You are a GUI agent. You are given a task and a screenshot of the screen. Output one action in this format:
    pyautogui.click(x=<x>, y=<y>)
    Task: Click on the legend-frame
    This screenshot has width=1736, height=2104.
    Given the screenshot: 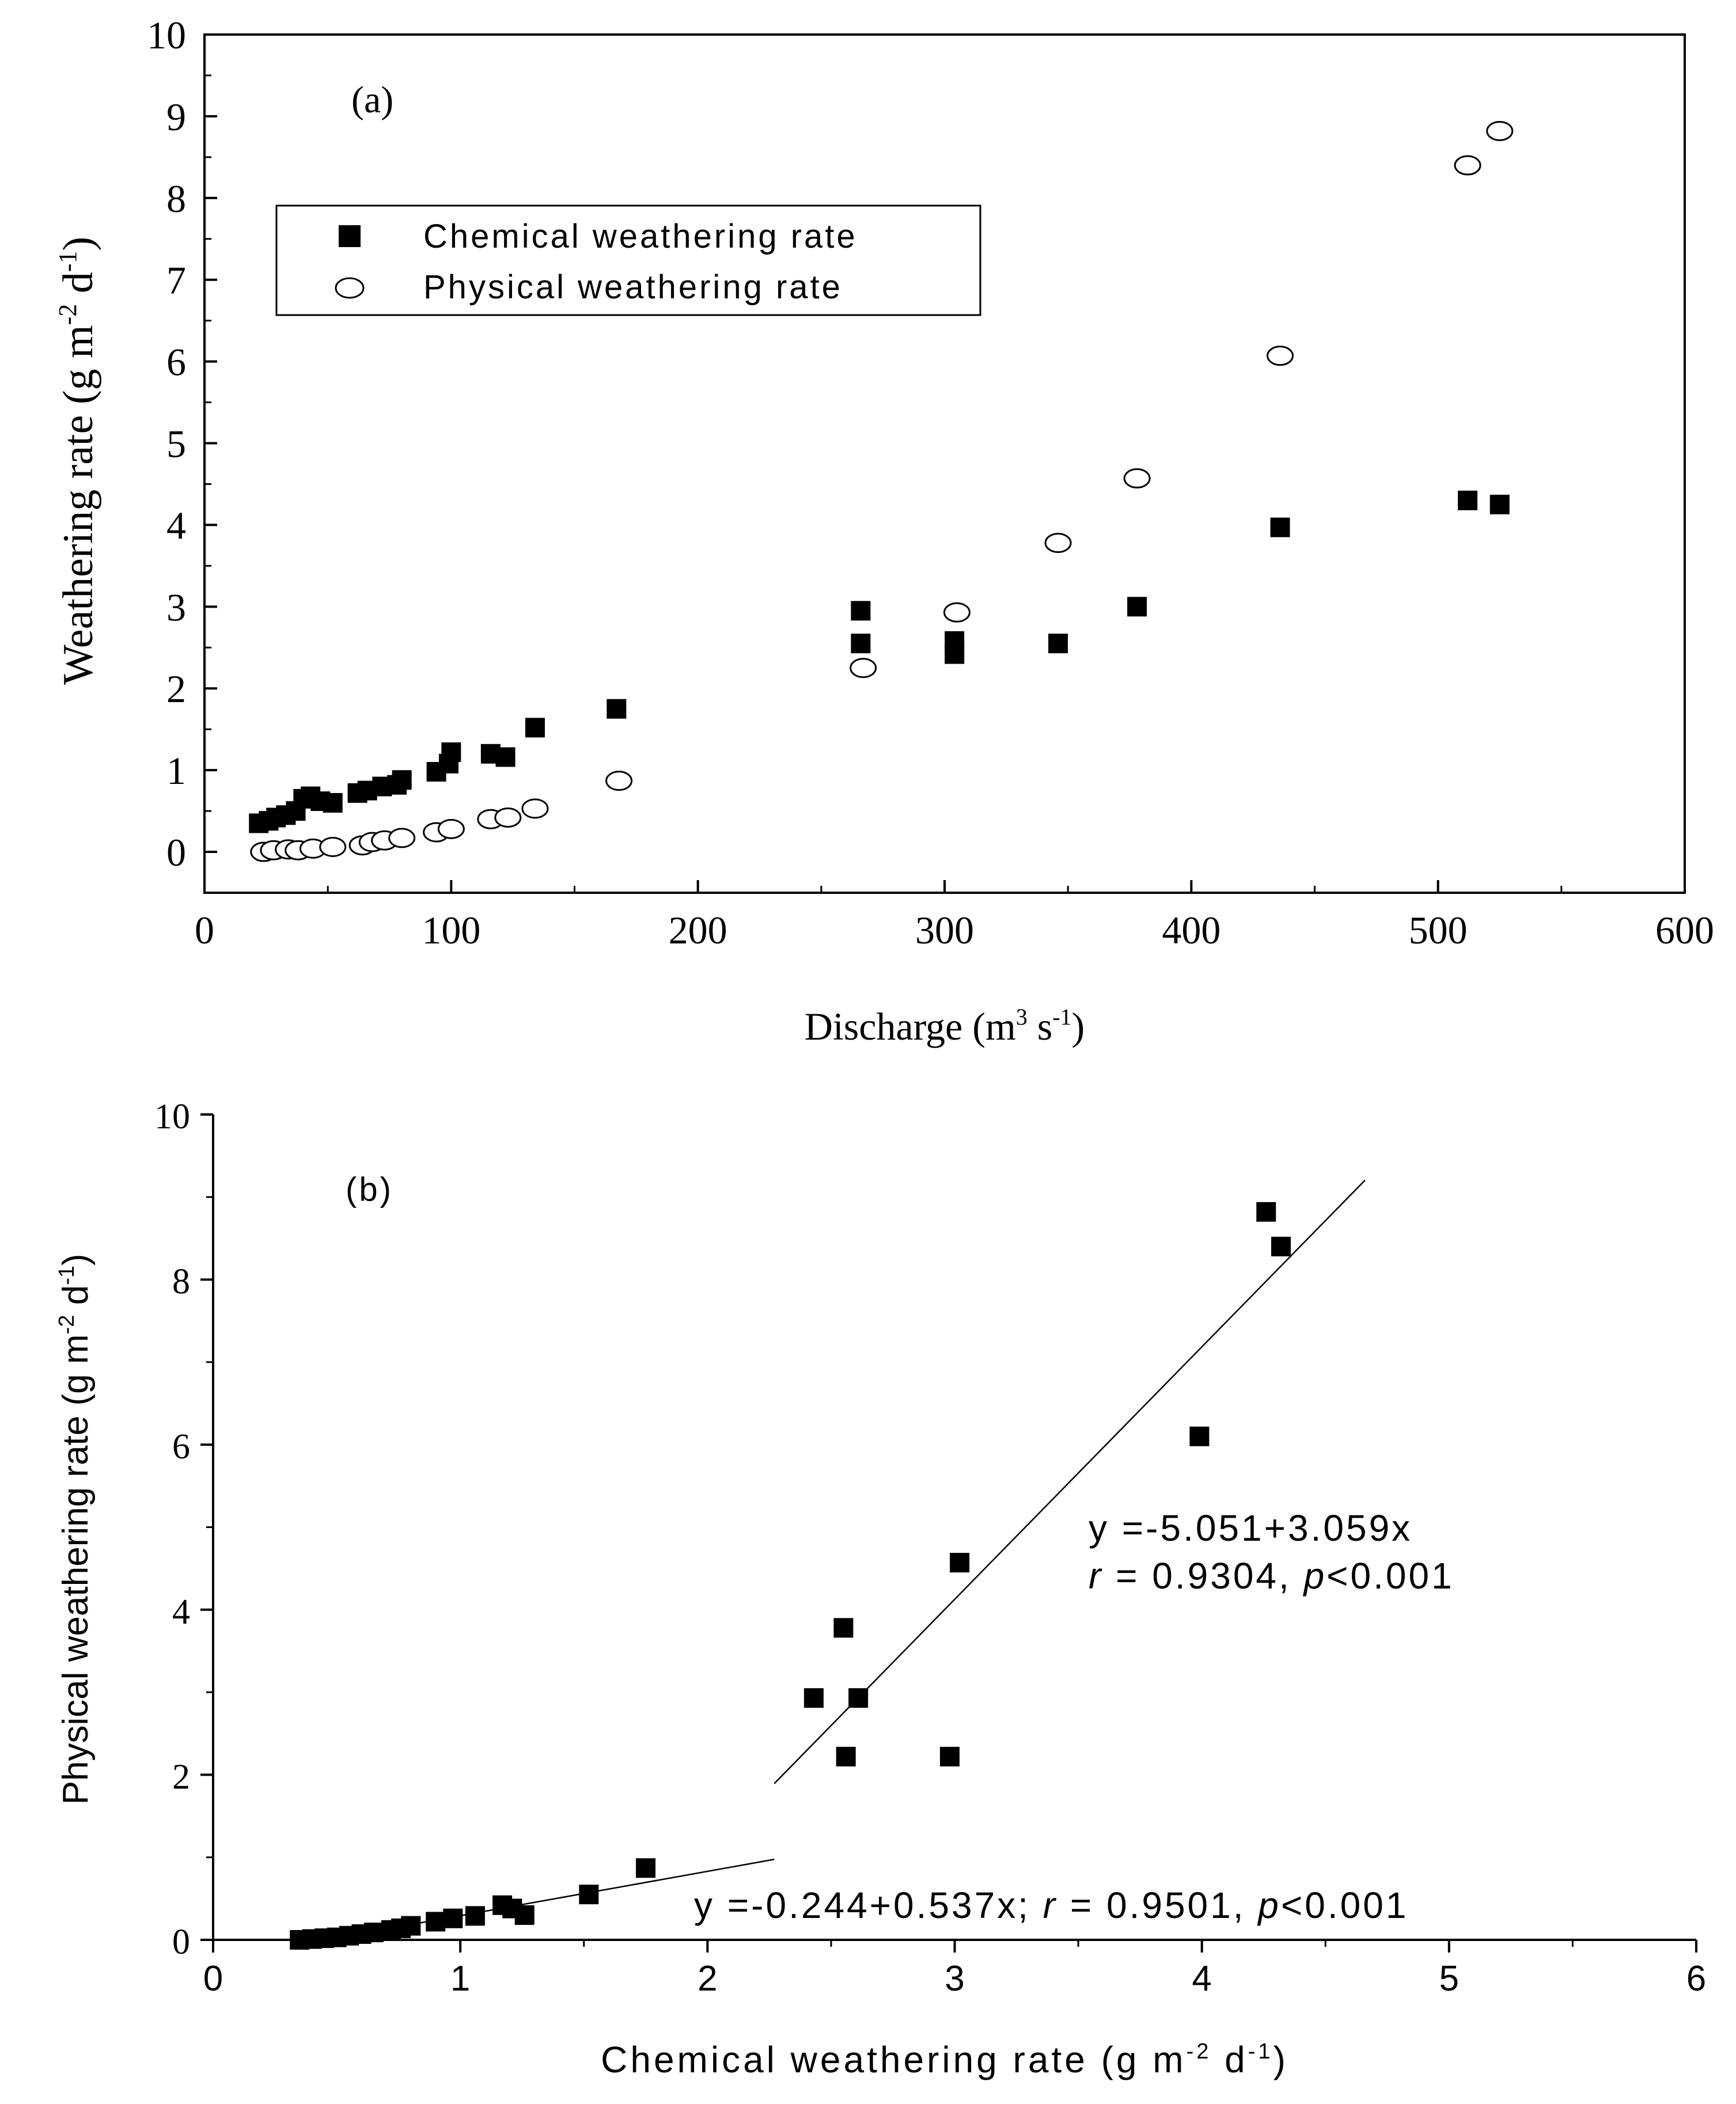 What is the action you would take?
    pyautogui.click(x=628, y=260)
    